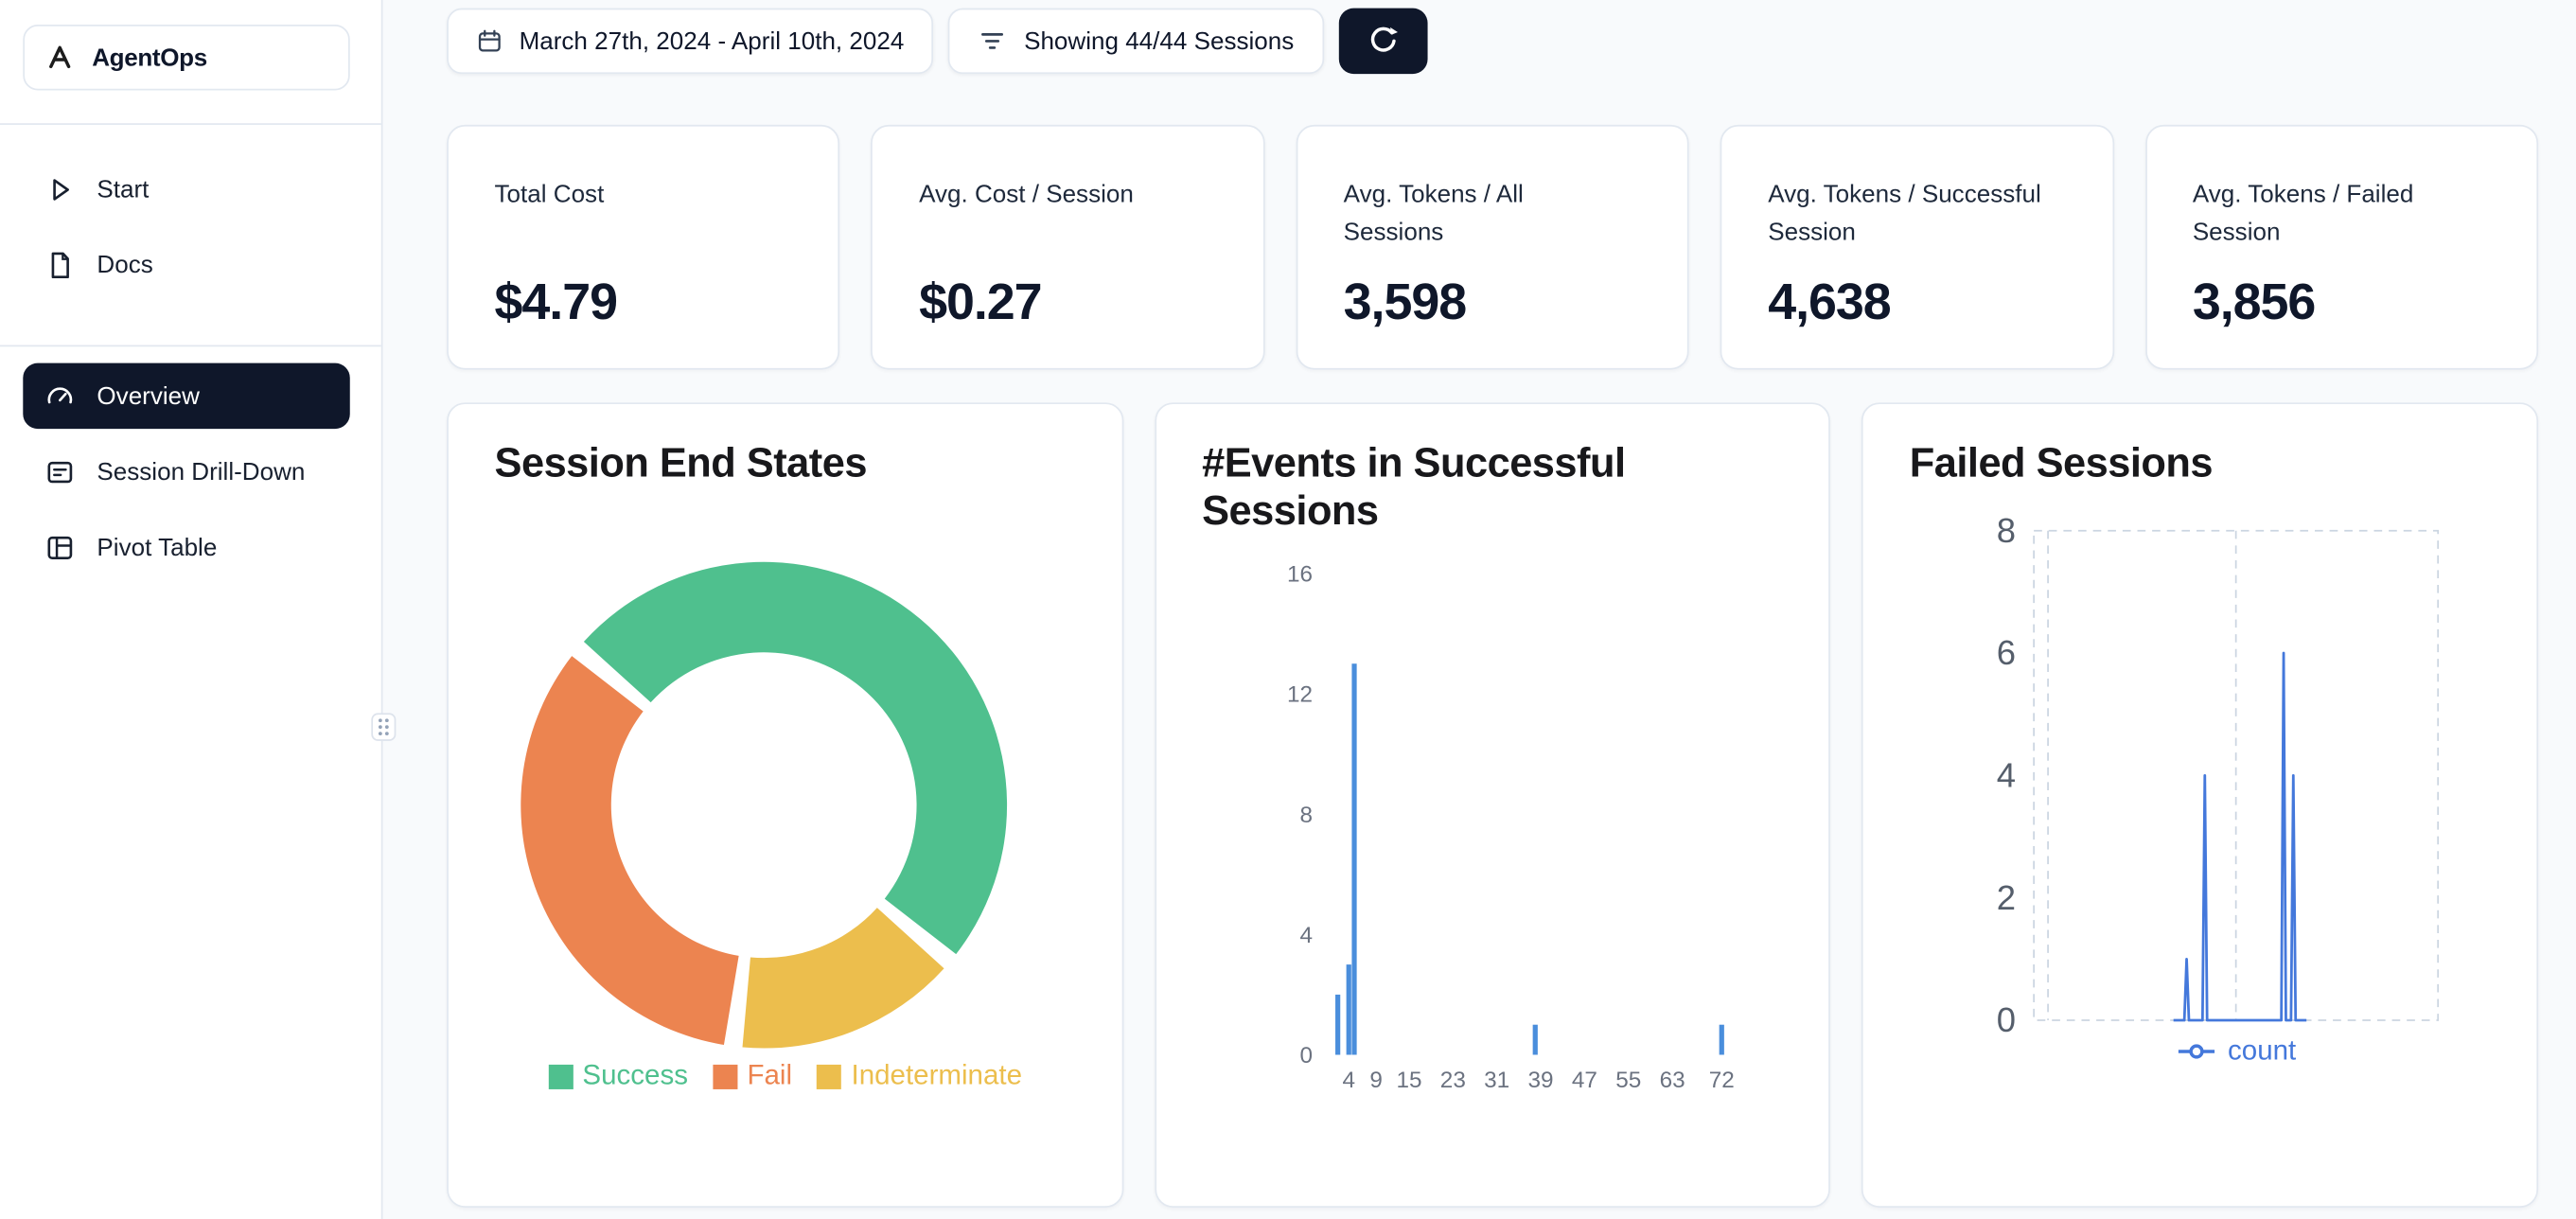  Describe the element at coordinates (635, 1075) in the screenshot. I see `legend-label: Success` at that location.